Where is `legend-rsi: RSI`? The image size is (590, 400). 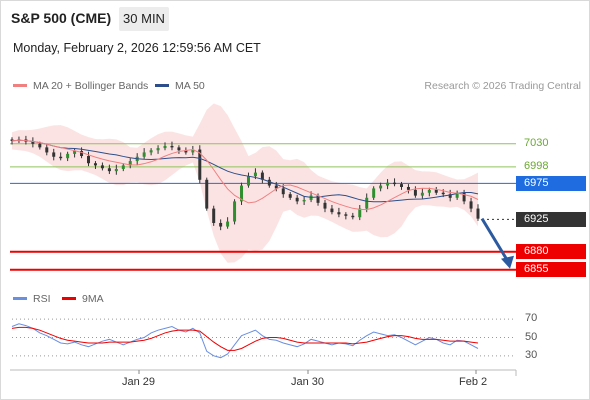 legend-rsi: RSI is located at coordinates (32, 299).